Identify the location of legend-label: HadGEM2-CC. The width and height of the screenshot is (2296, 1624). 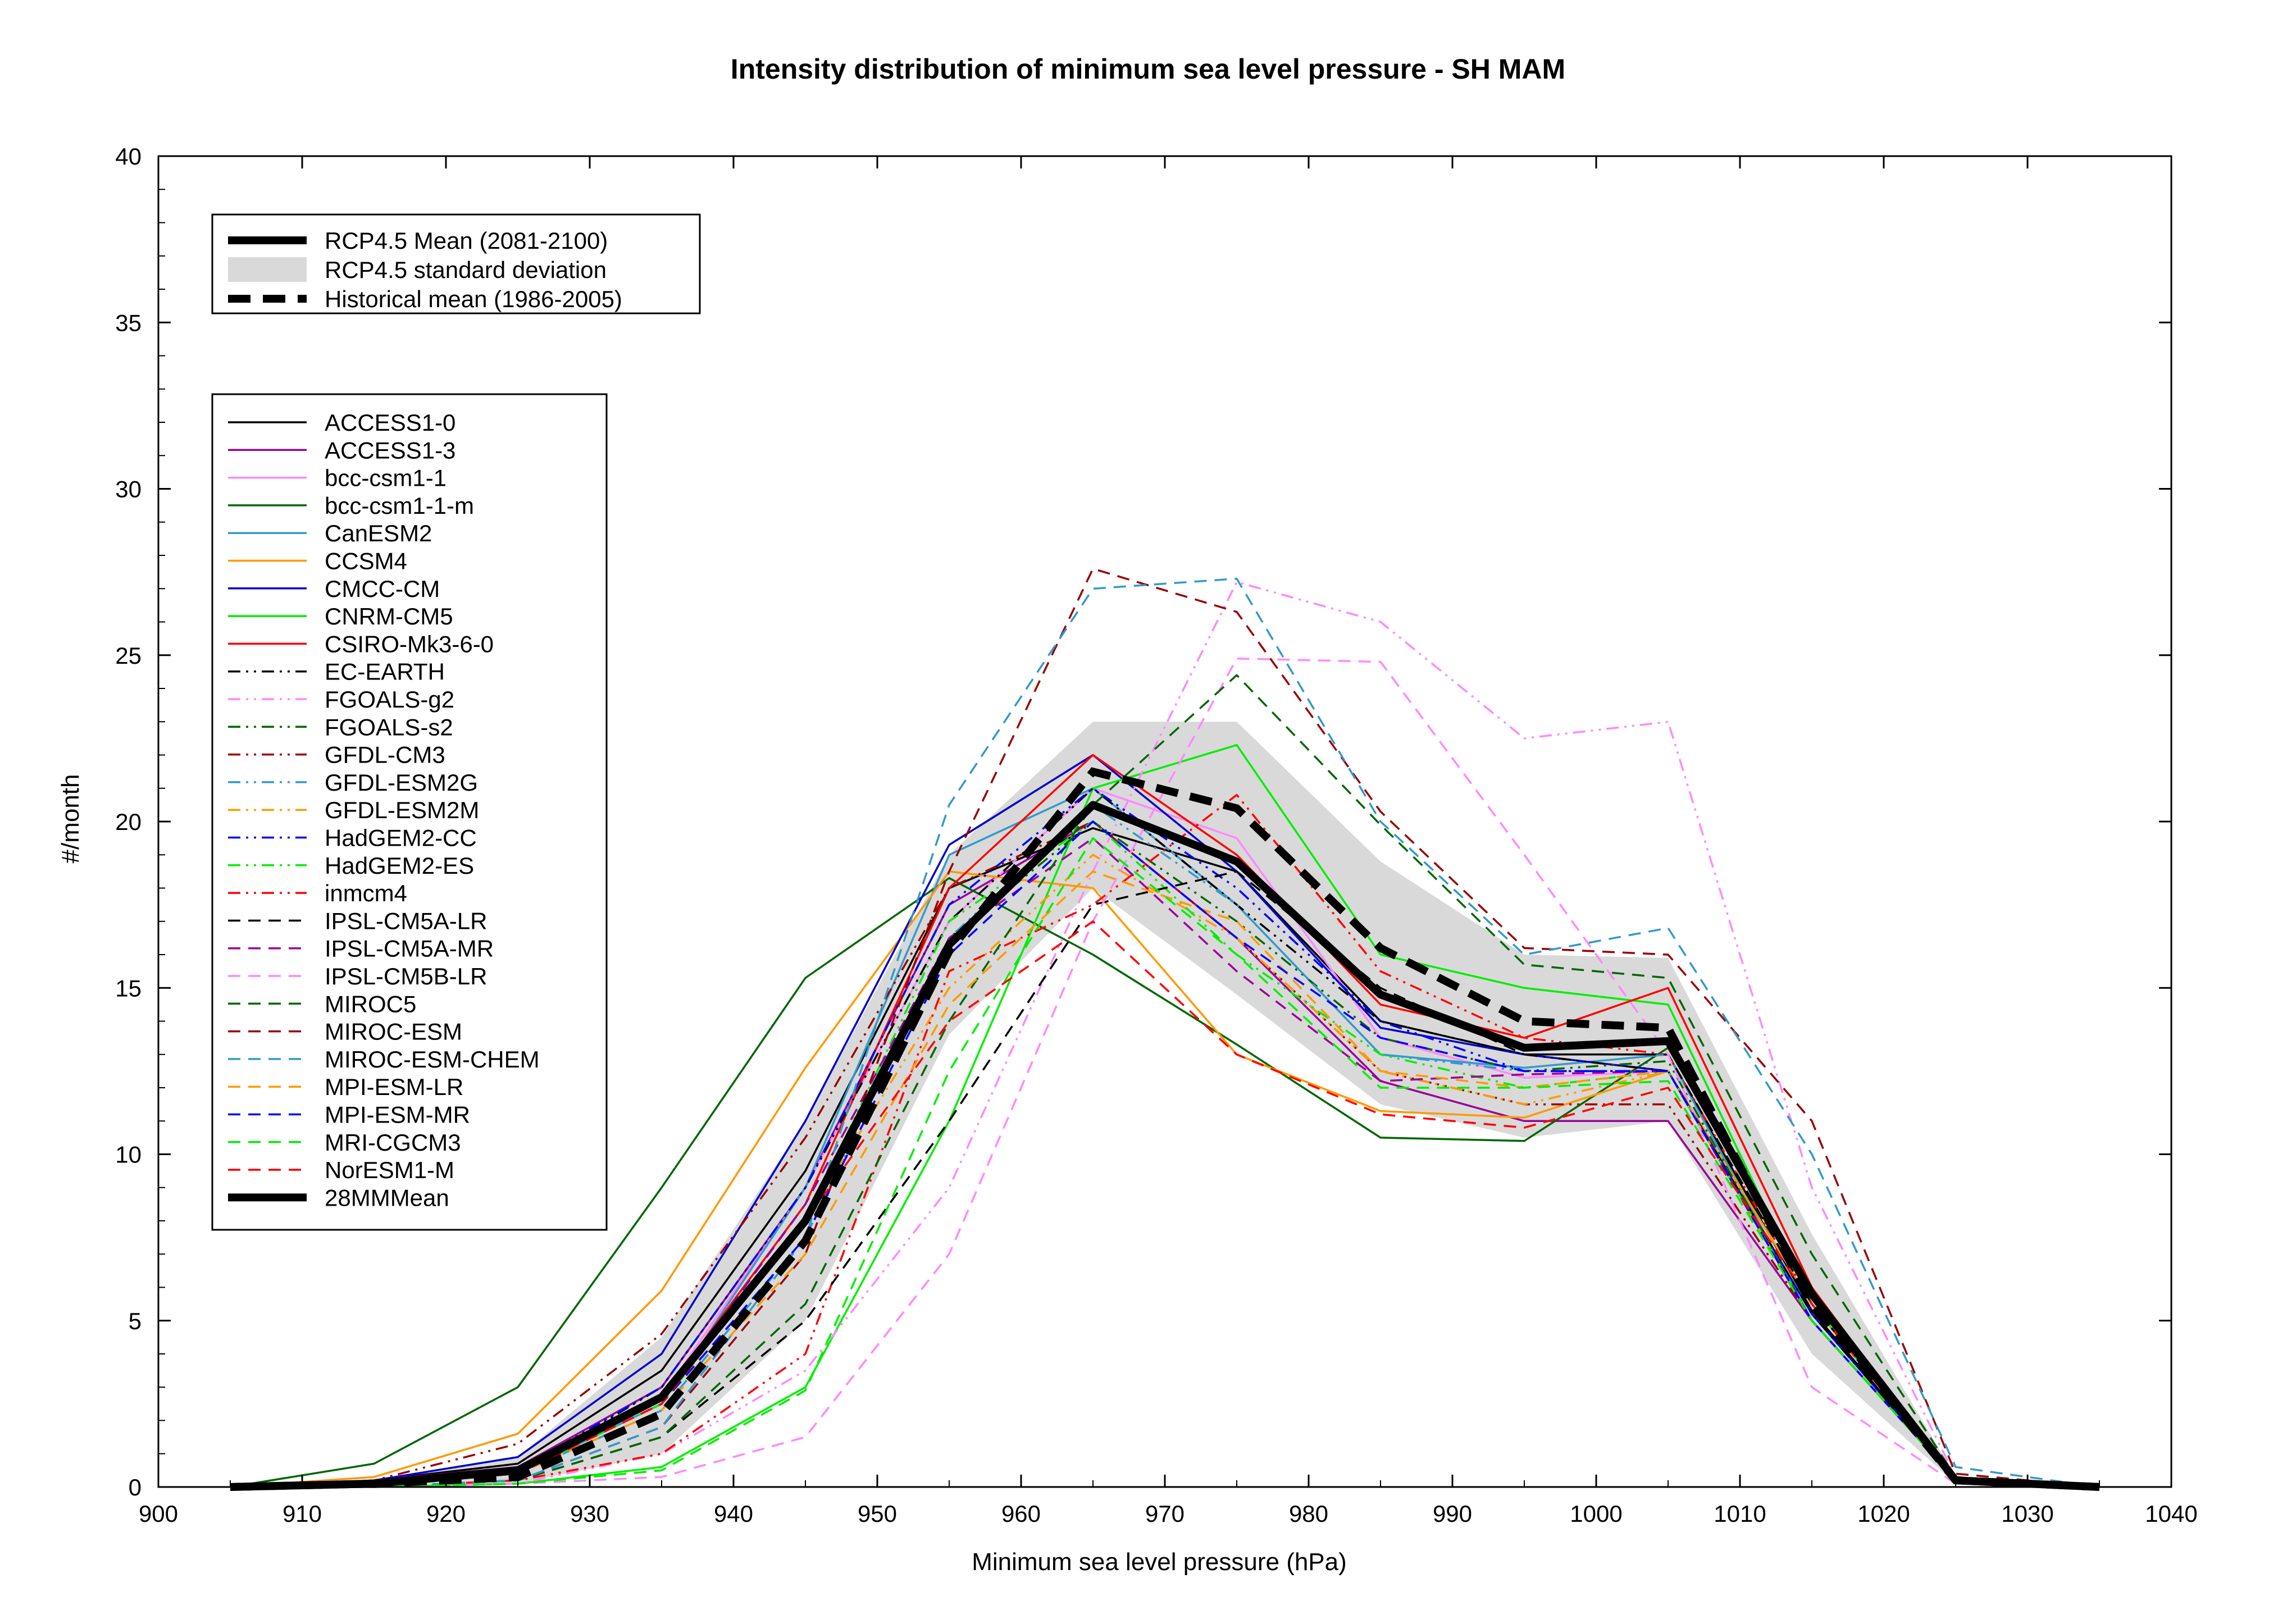
(401, 838).